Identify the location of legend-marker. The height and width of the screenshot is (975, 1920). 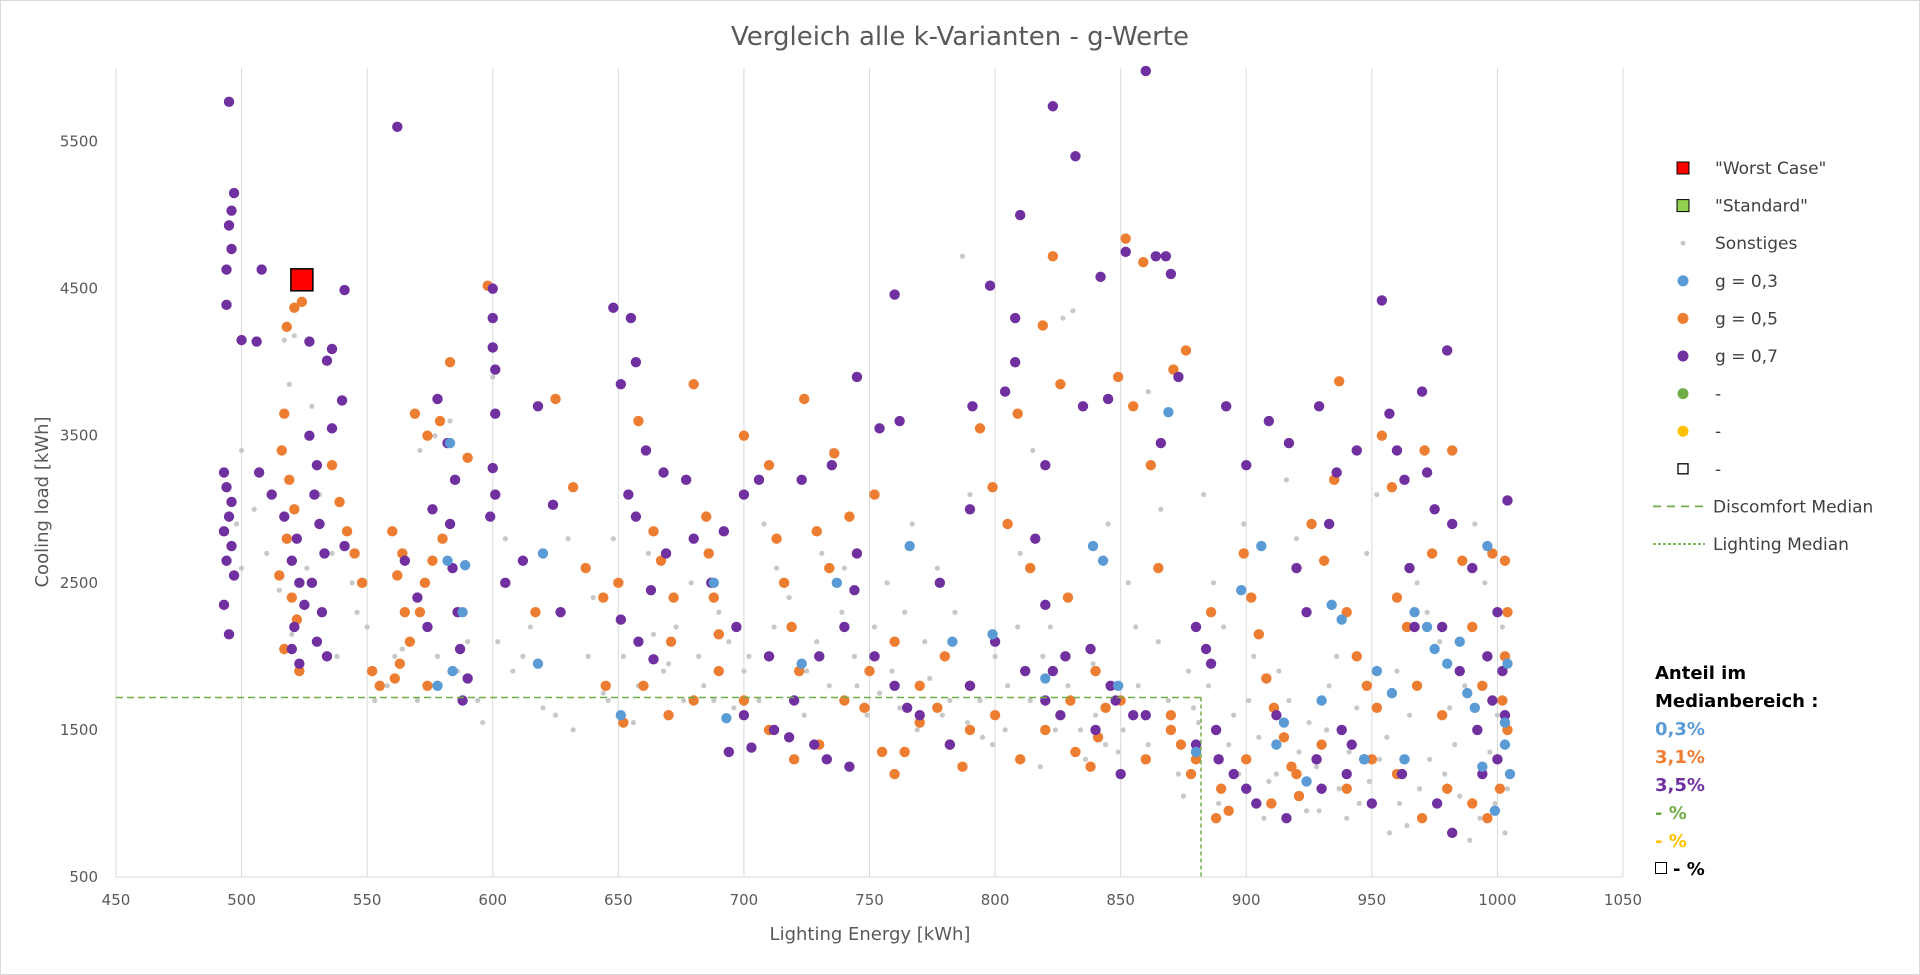
(1683, 206).